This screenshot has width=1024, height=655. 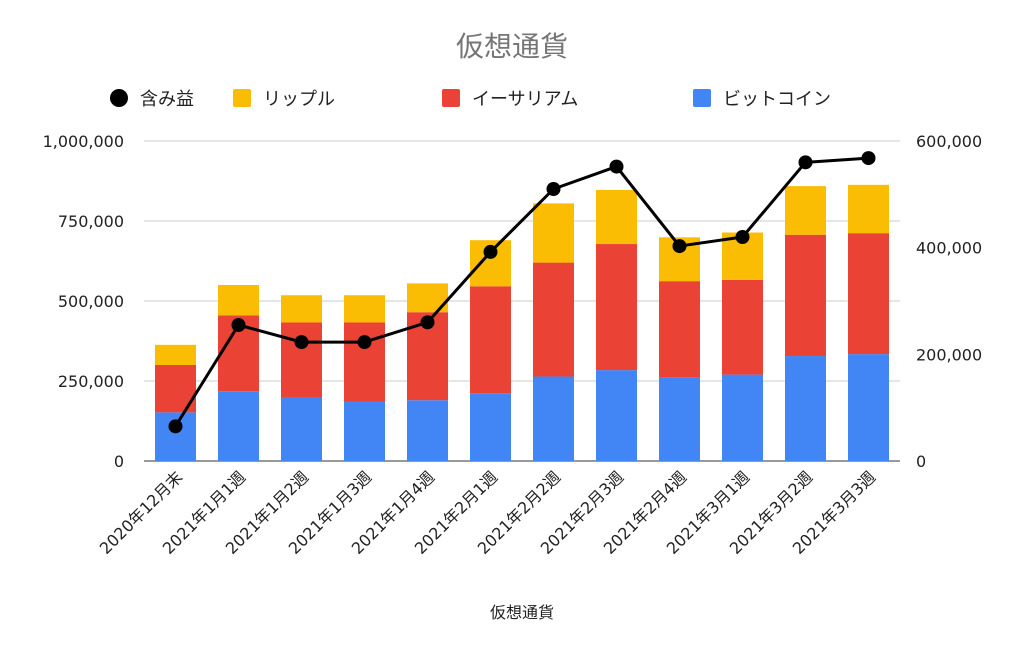 I want to click on legend-label-ripple: リップル, so click(x=299, y=99).